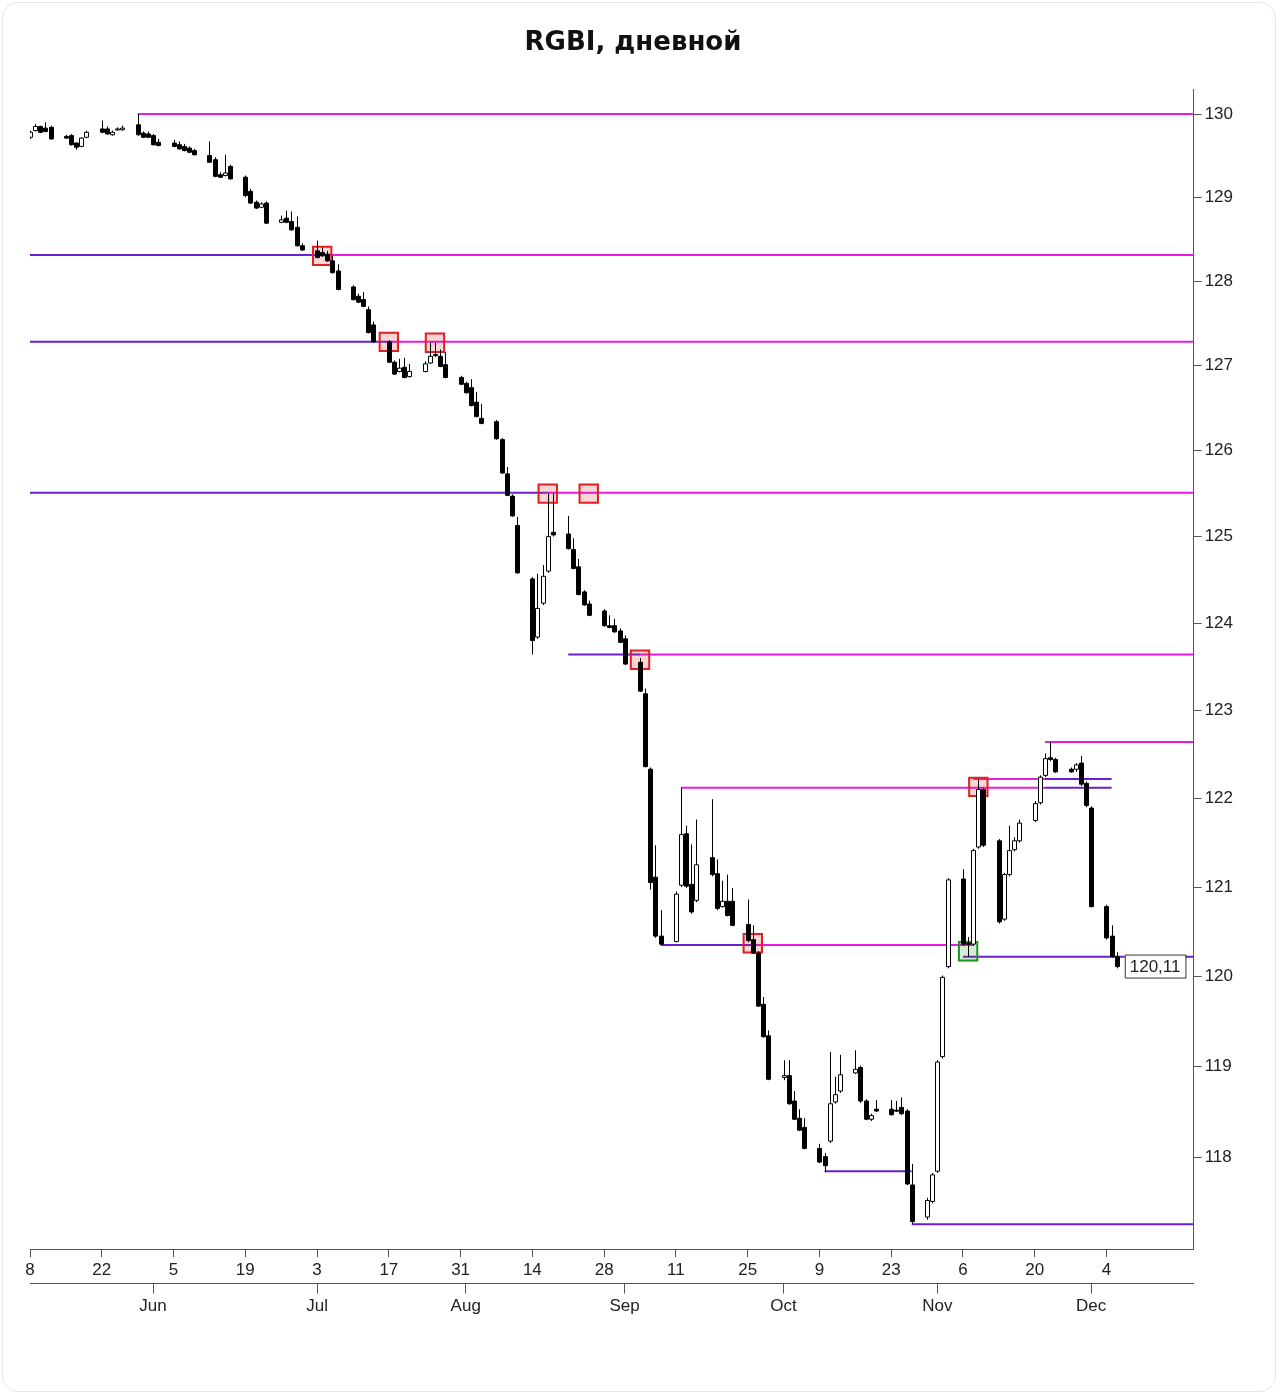 This screenshot has width=1280, height=1396. Describe the element at coordinates (317, 1306) in the screenshot. I see `x2-tick-label: Jul` at that location.